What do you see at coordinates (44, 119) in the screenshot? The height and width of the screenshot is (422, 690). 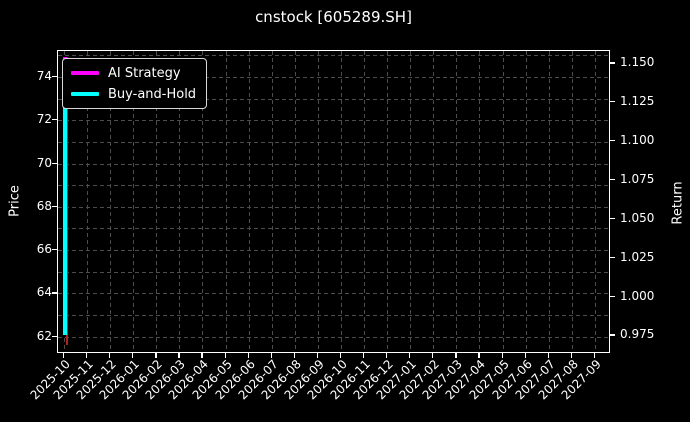 I see `left-tick-label: 72` at bounding box center [44, 119].